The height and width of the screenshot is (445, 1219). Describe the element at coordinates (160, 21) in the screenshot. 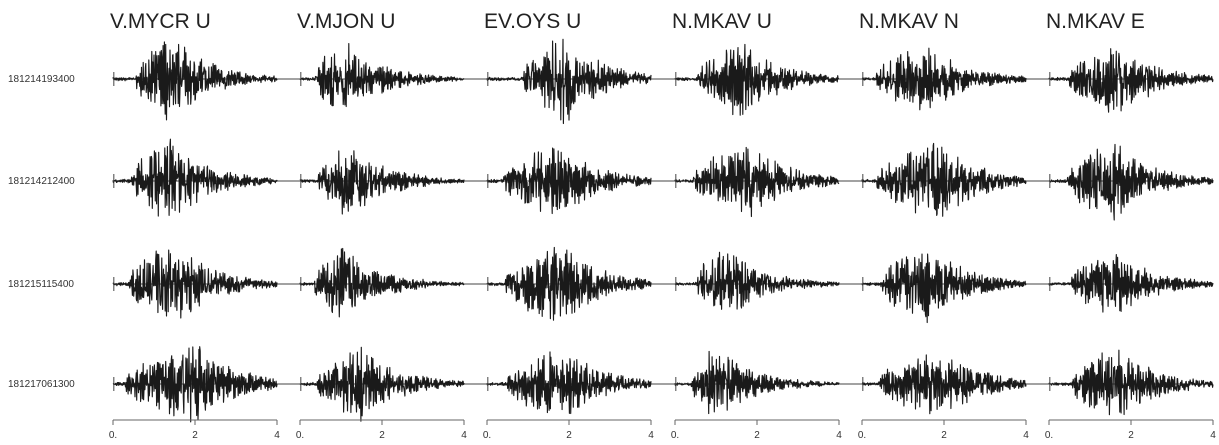

I see `station-title: V.MYCR U` at that location.